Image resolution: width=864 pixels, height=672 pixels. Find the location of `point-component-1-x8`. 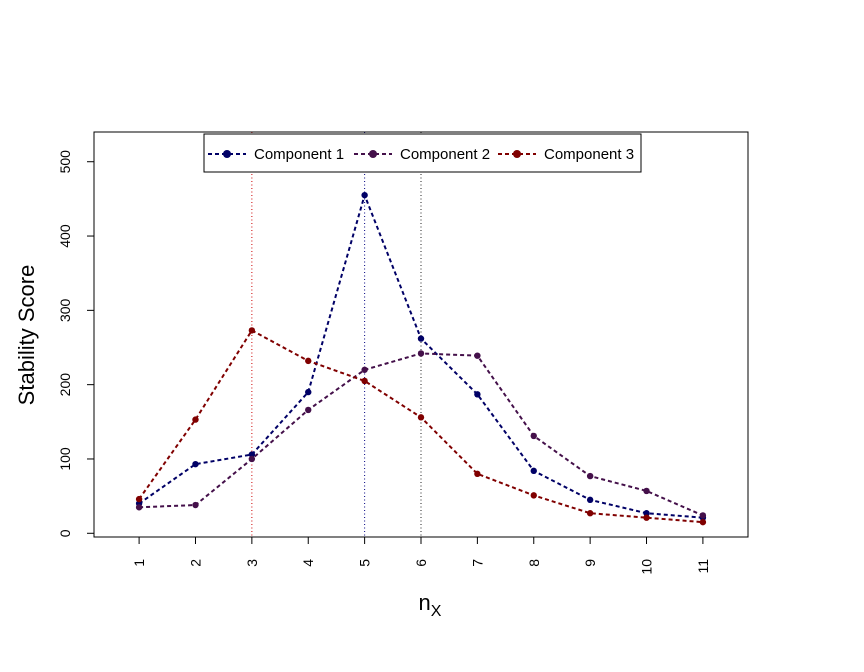

point-component-1-x8 is located at coordinates (533, 471).